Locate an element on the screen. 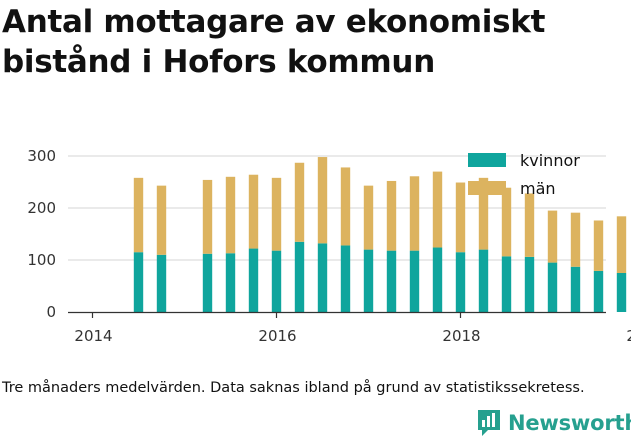 The height and width of the screenshot is (440, 631). y-tick-label: 300 is located at coordinates (41, 156).